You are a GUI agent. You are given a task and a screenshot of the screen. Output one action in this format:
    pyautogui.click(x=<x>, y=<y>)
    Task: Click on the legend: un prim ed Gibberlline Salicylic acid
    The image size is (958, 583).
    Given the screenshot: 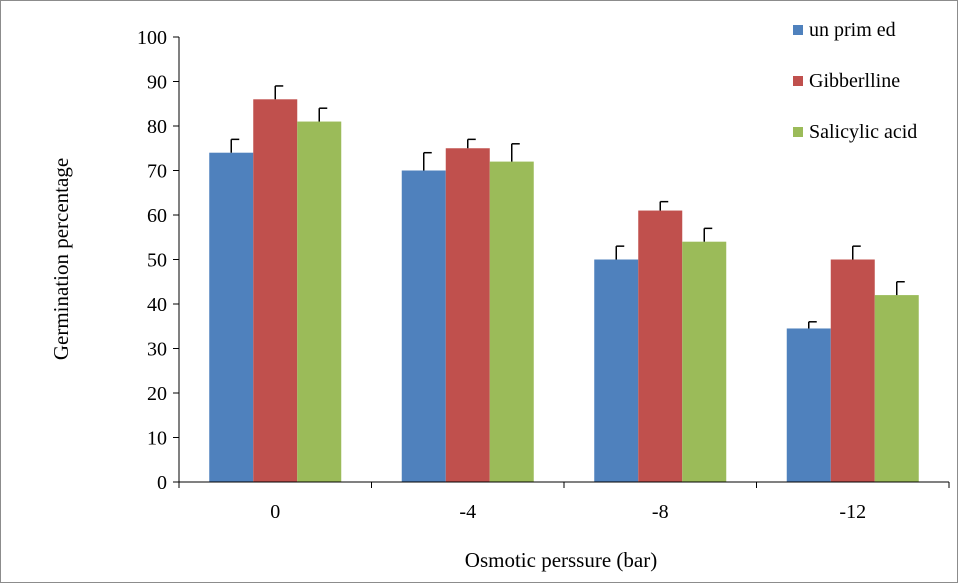 What is the action you would take?
    pyautogui.click(x=855, y=81)
    